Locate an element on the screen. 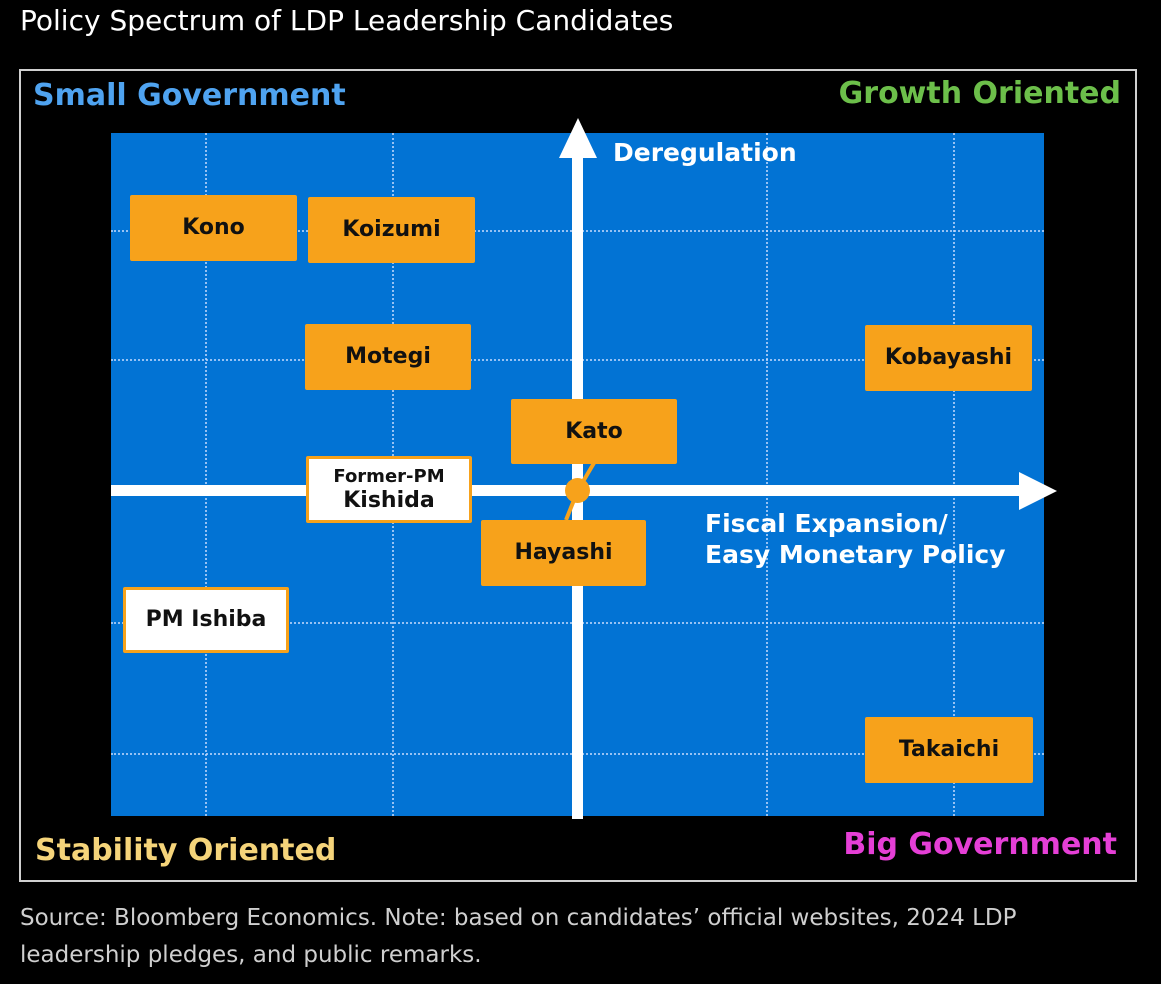 Image resolution: width=1161 pixels, height=984 pixels. candidate-box-takaichi: Takaichi is located at coordinates (949, 750).